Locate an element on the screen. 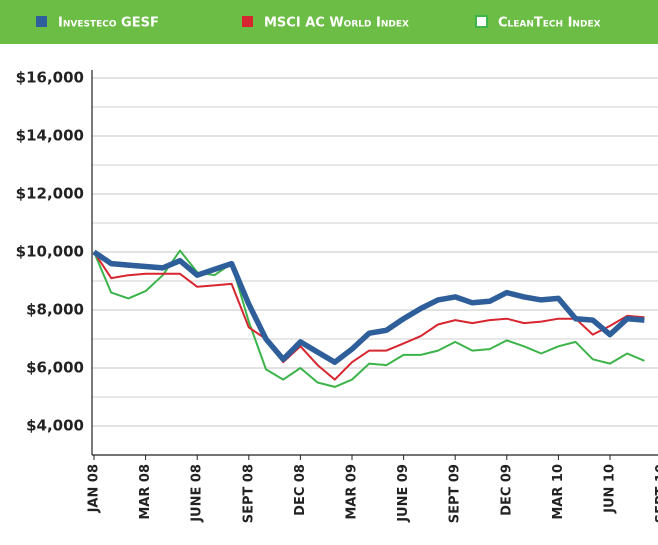 The height and width of the screenshot is (545, 658). x-tick-label: Mar 08 is located at coordinates (145, 492).